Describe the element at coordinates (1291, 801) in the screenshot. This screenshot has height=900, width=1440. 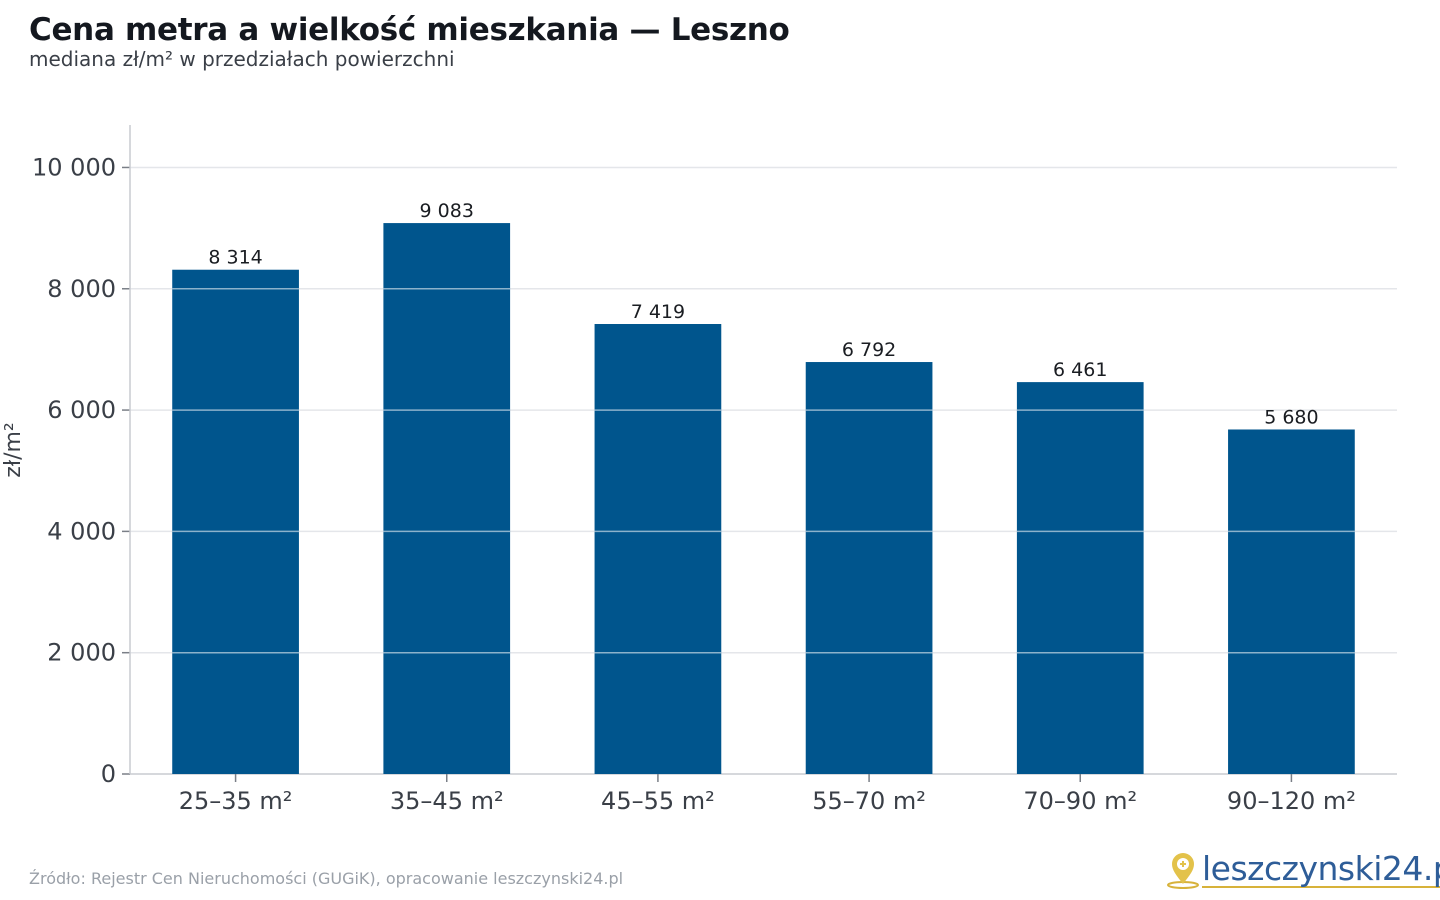
I see `x-tick-label: 90–120 m²` at that location.